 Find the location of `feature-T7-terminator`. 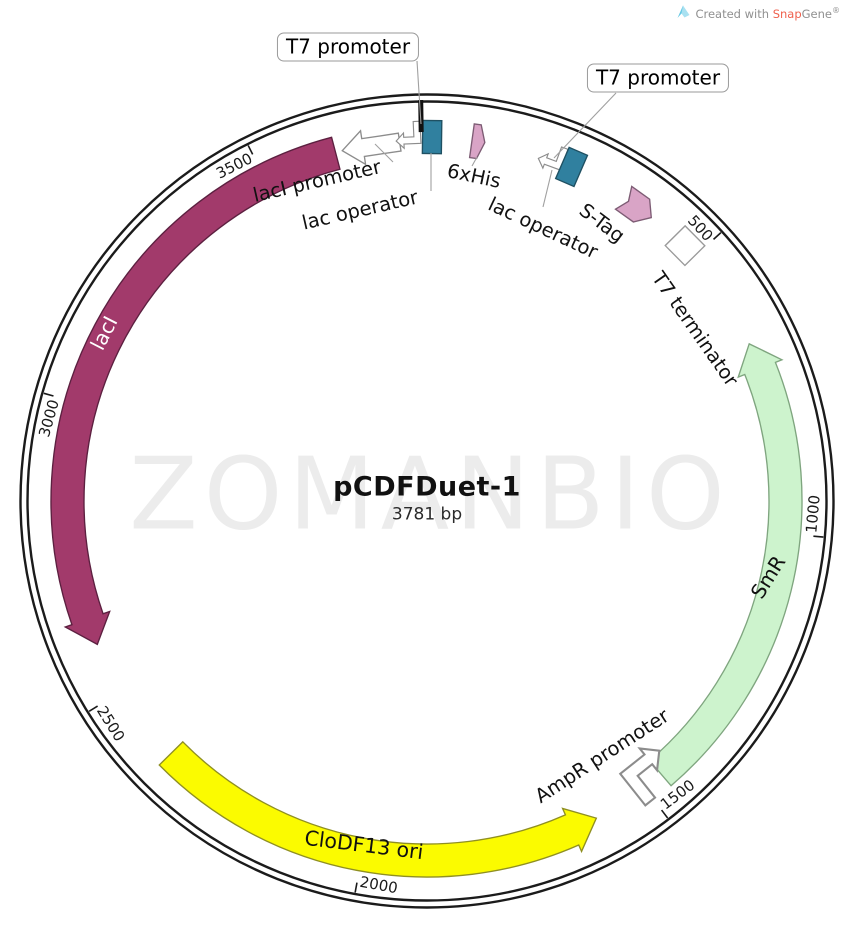

feature-T7-terminator is located at coordinates (685, 245).